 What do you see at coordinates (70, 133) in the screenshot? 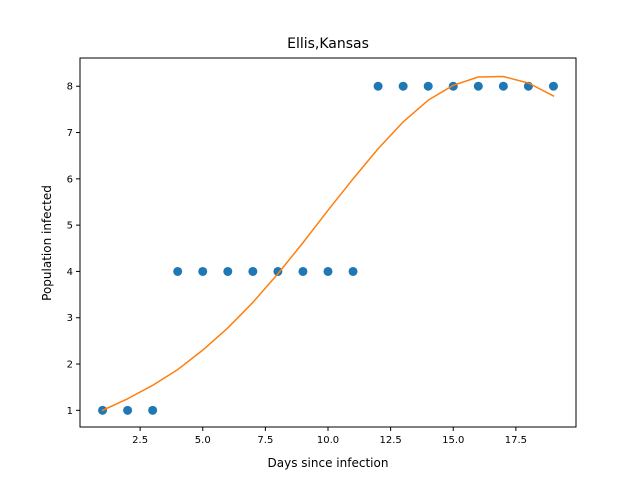
I see `y-tick-label: 7` at bounding box center [70, 133].